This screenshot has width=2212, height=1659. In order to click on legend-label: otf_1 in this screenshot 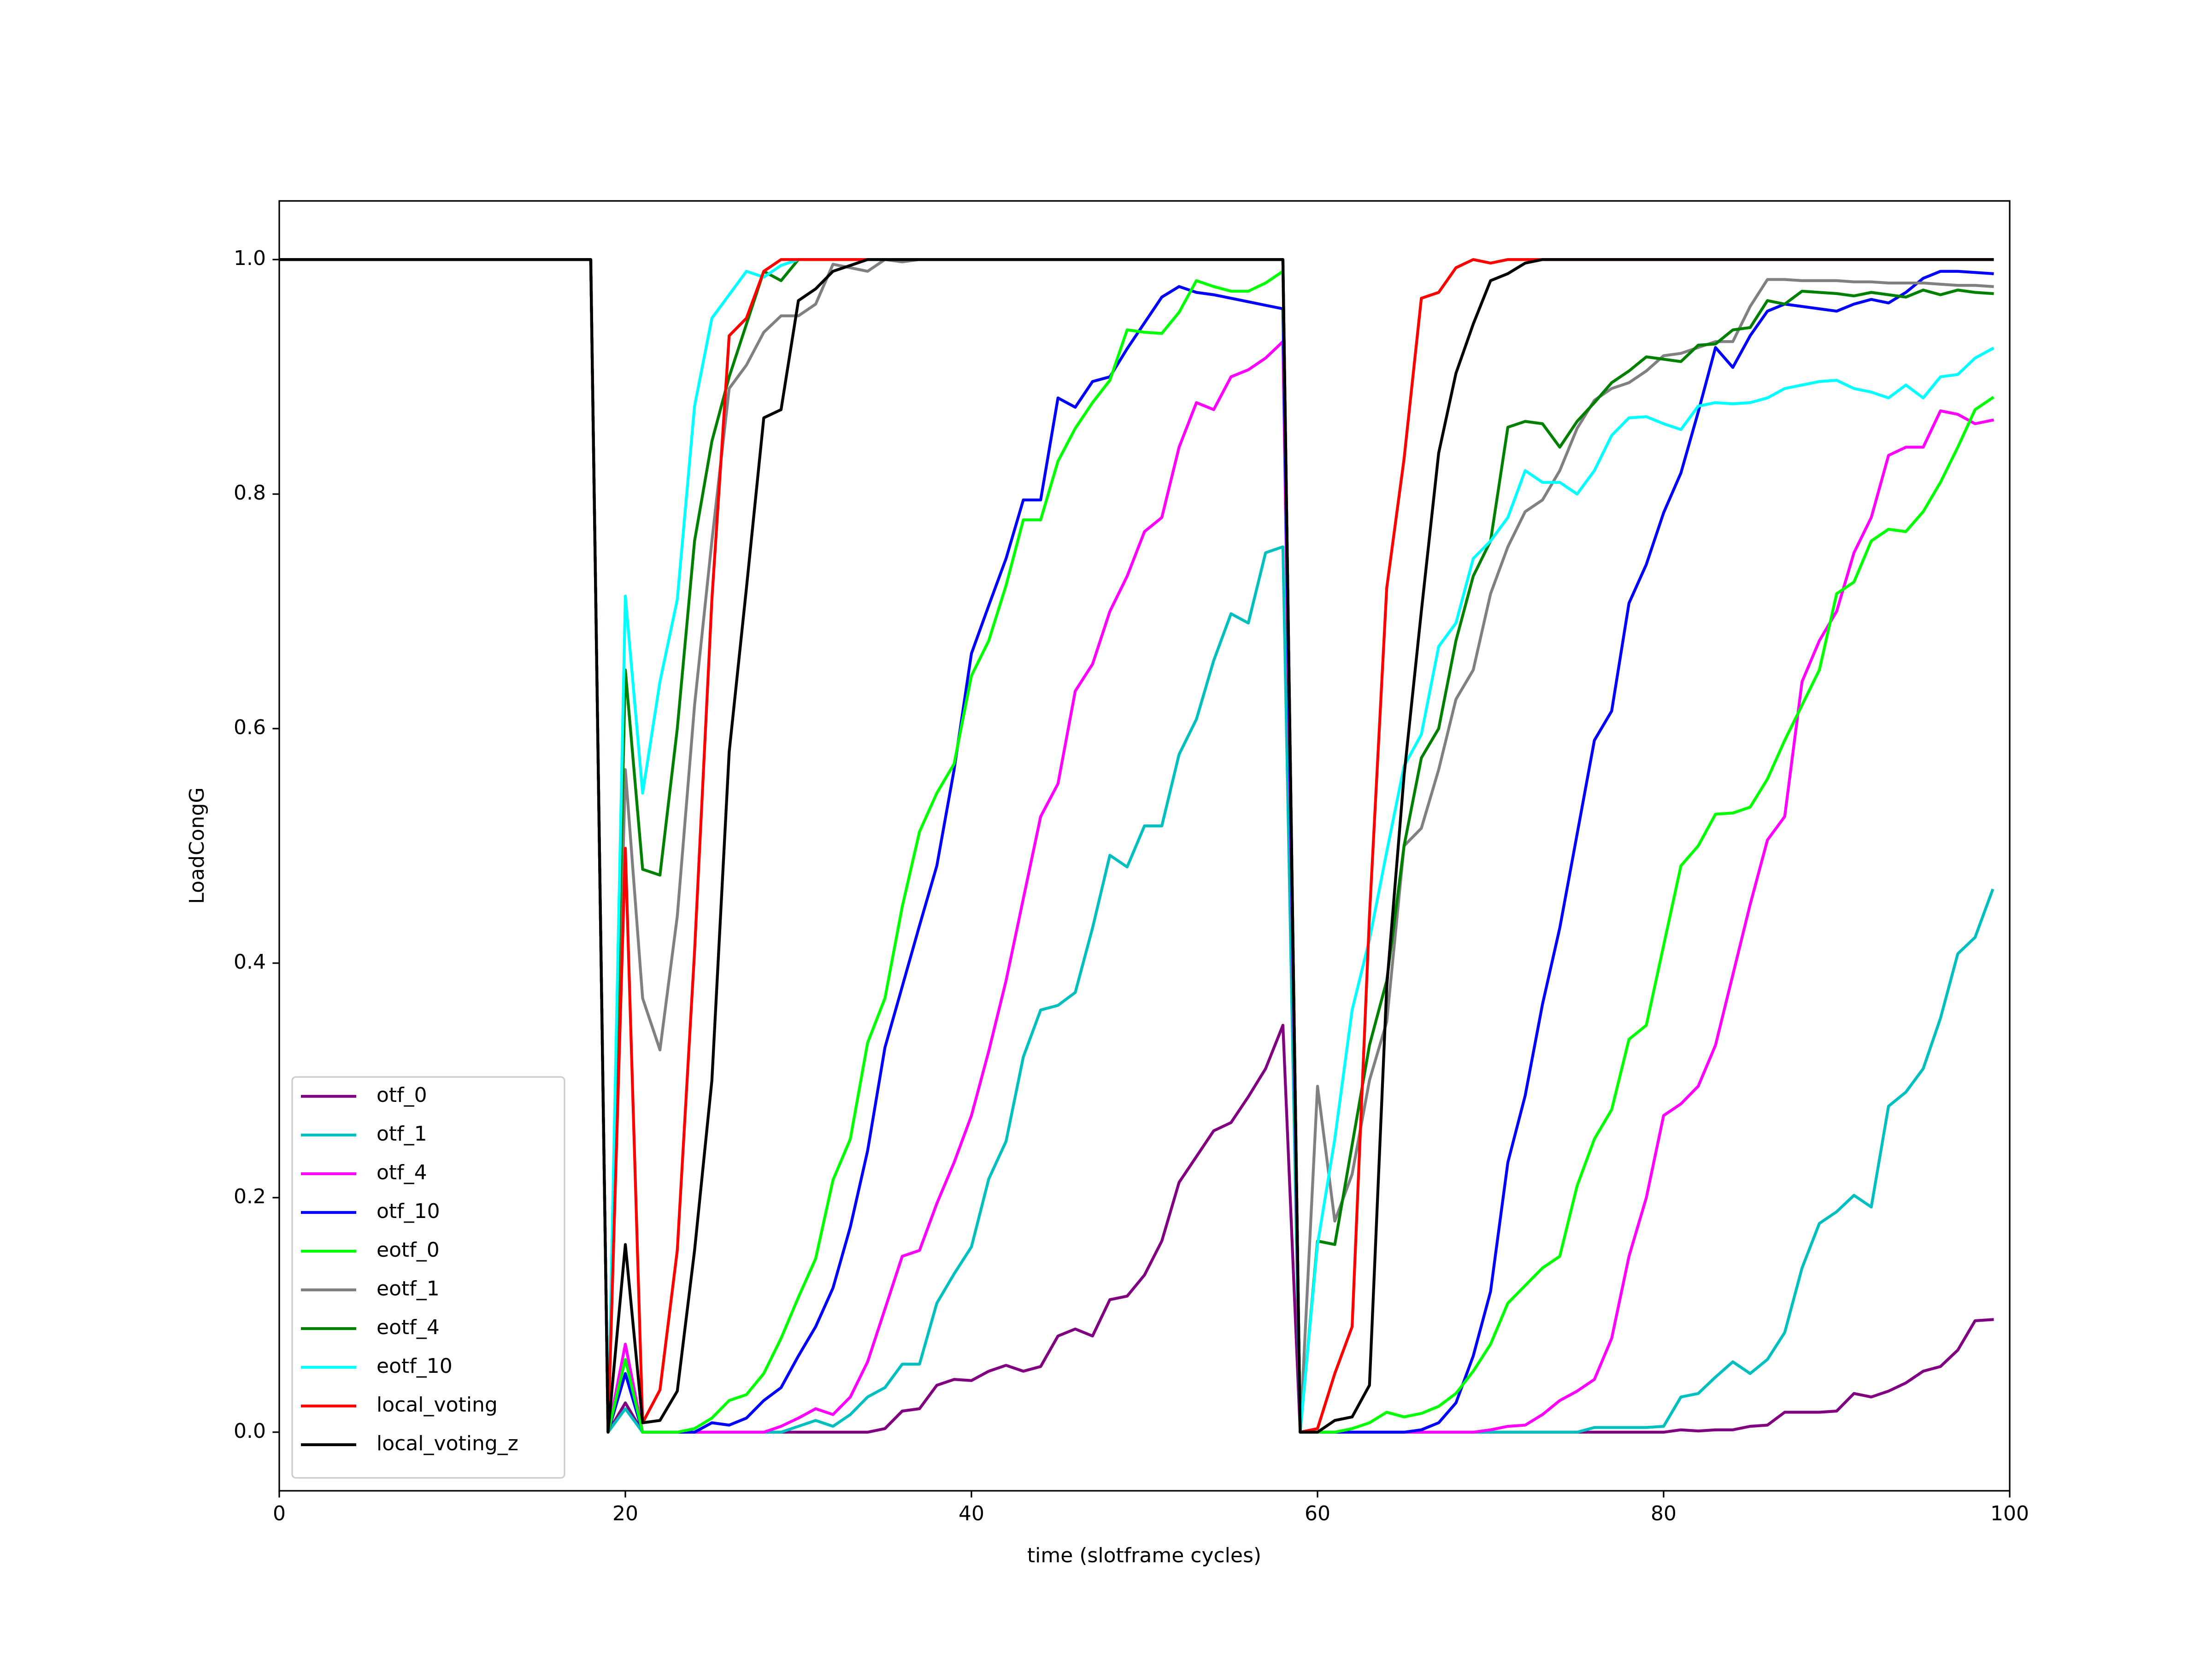, I will do `click(402, 1134)`.